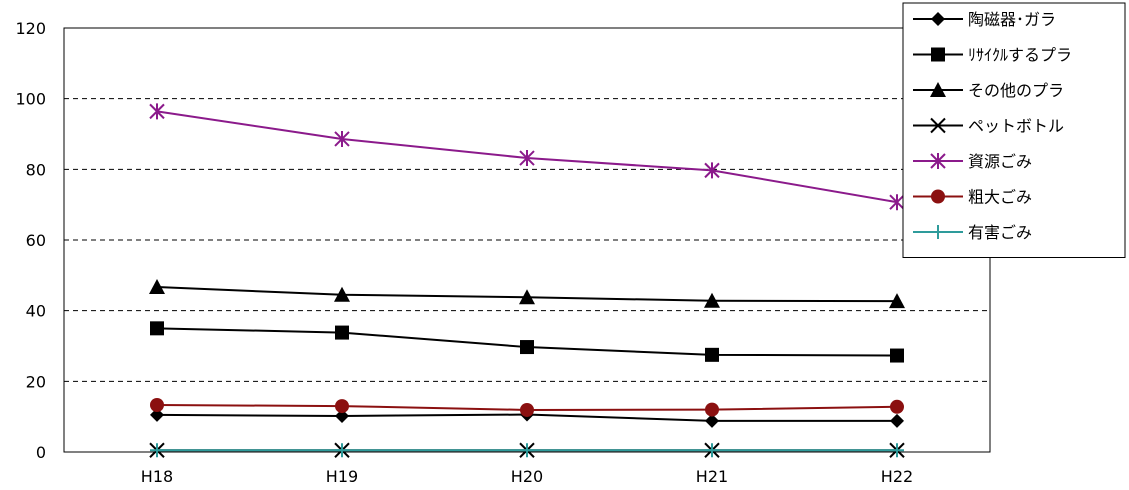 This screenshot has width=1129, height=490. What do you see at coordinates (41, 452) in the screenshot?
I see `y-tick-label: 0` at bounding box center [41, 452].